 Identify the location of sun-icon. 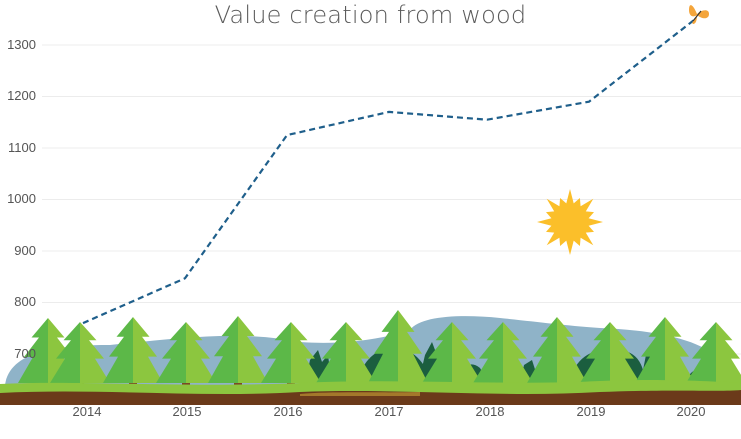
(570, 222).